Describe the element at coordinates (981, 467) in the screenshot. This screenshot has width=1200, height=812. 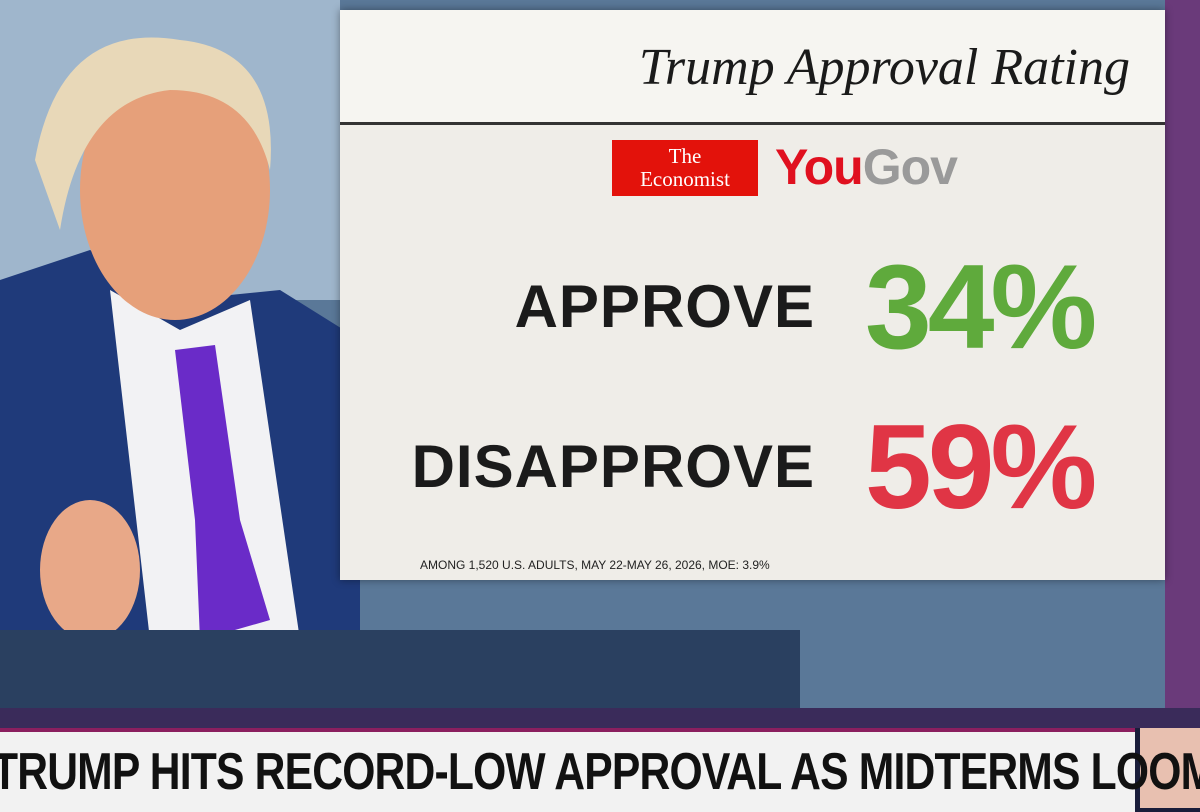
I see `row-value: 59%` at that location.